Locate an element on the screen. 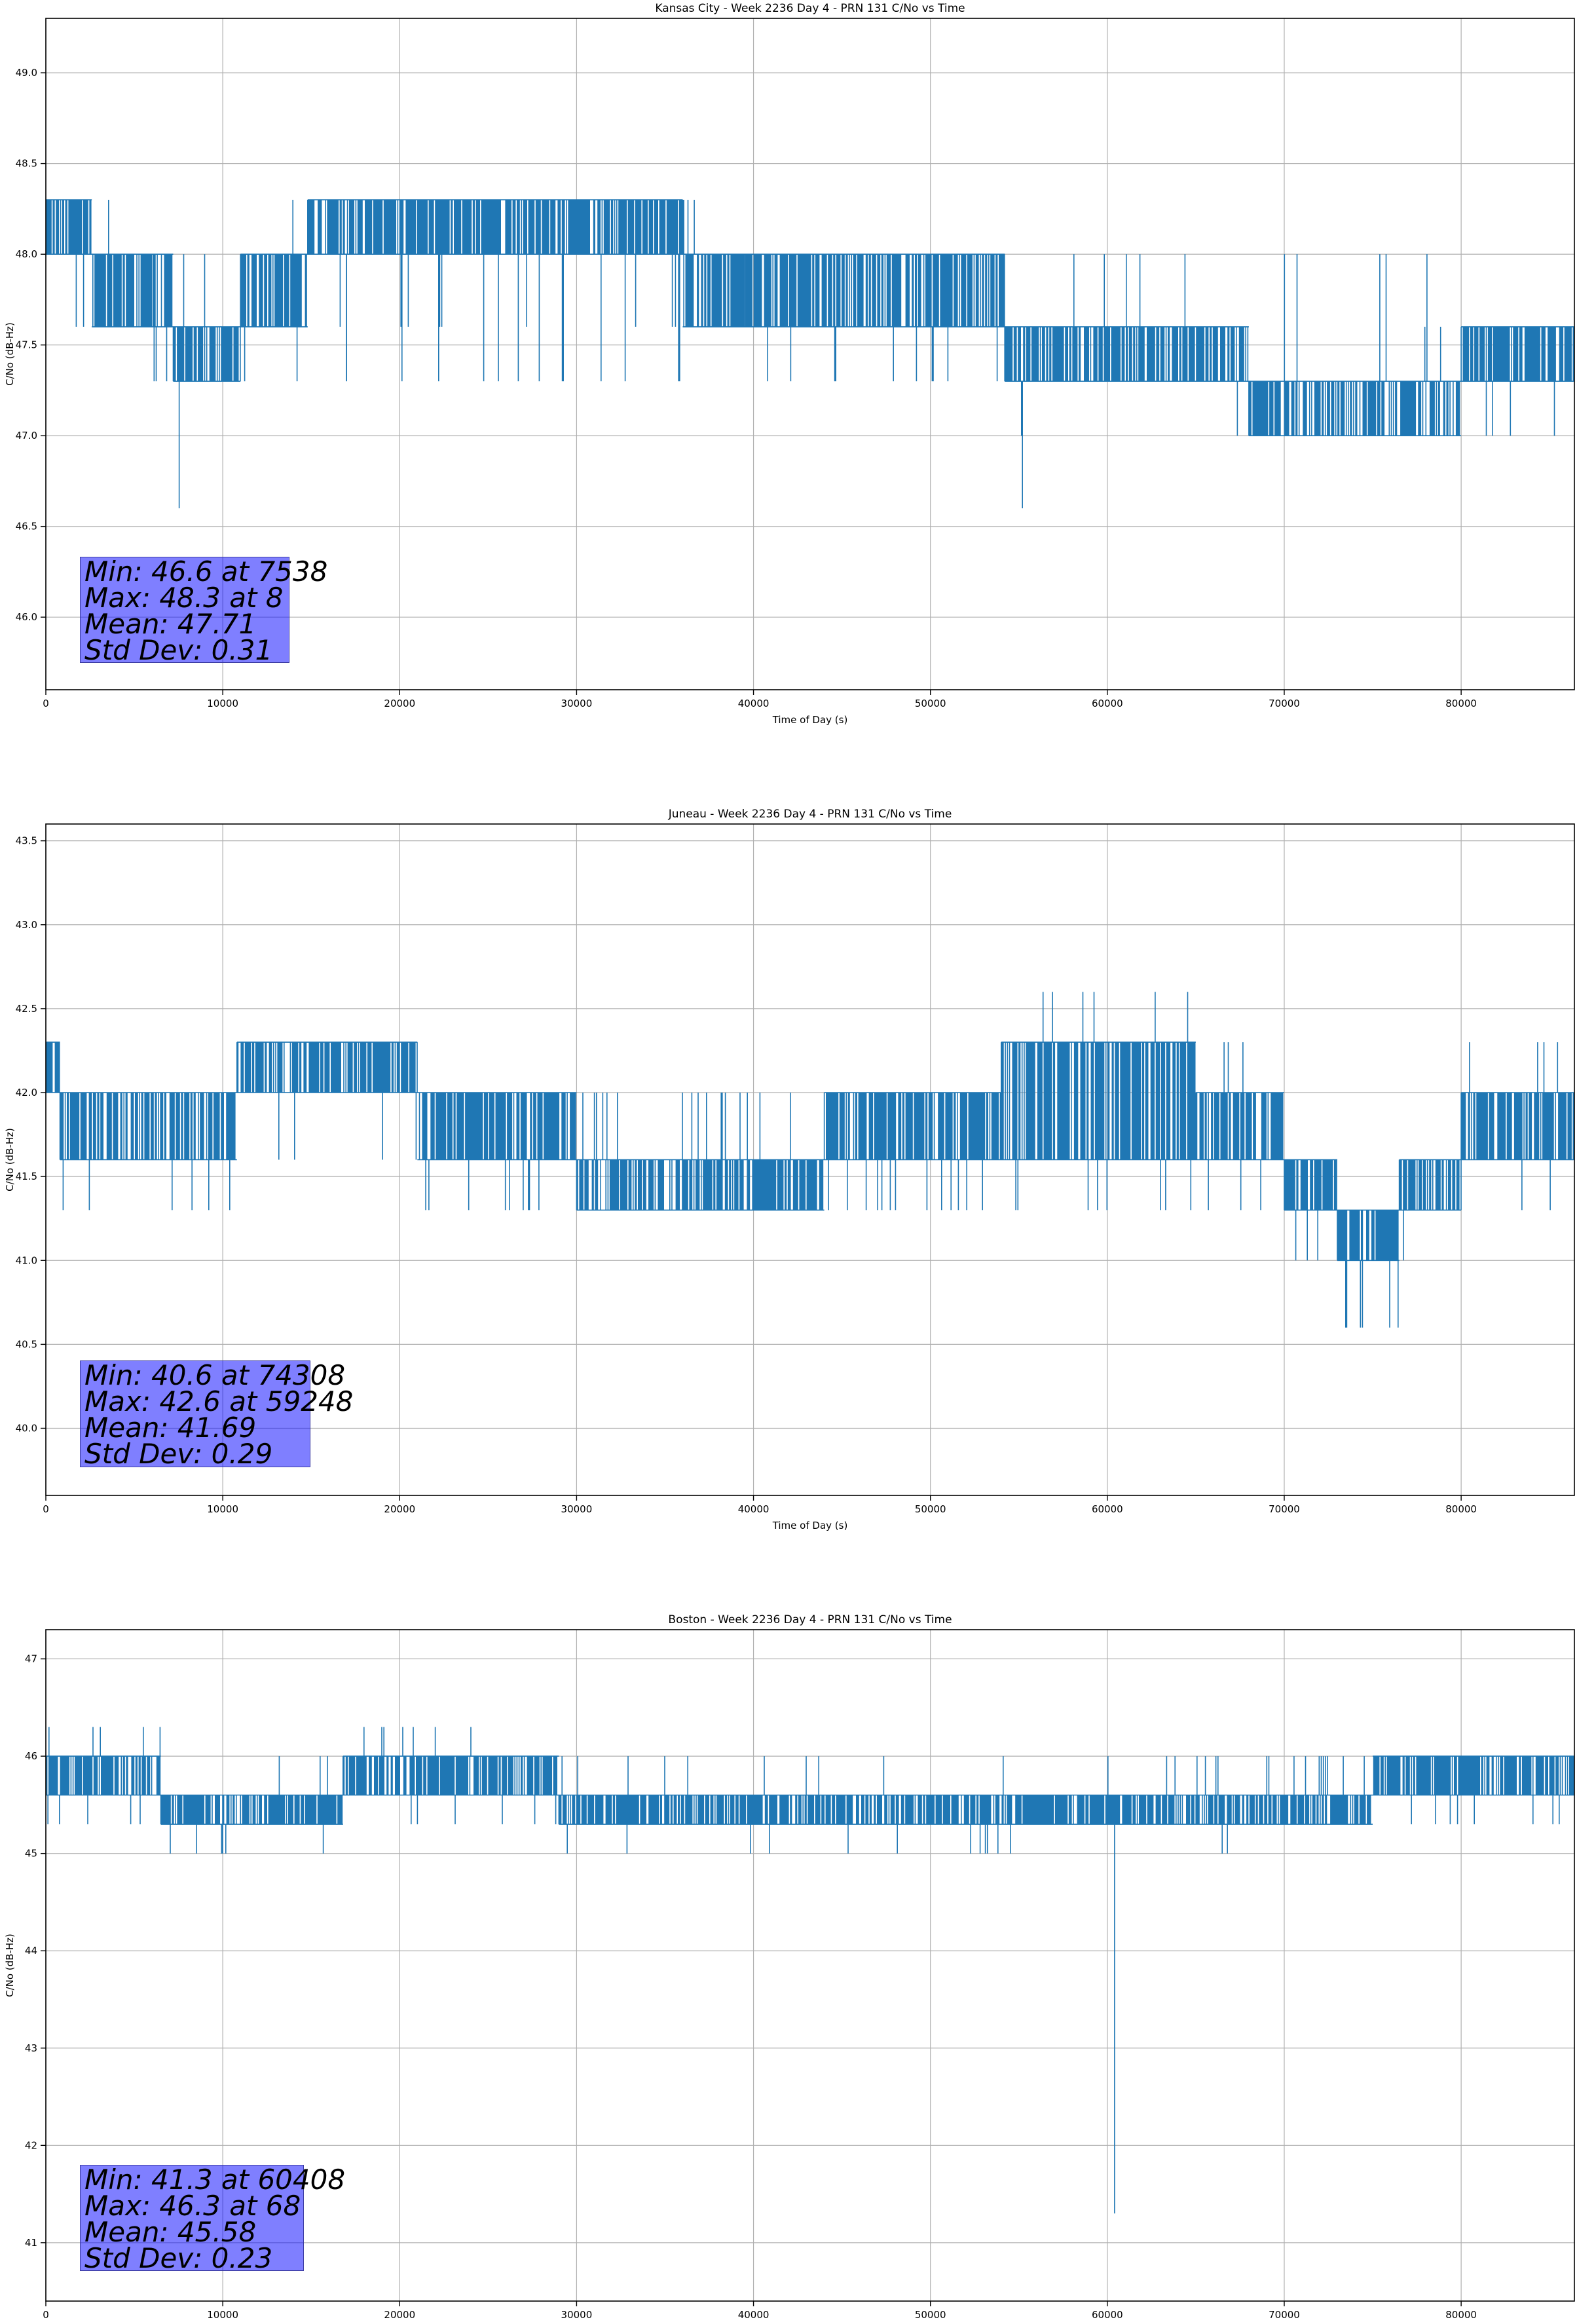  y-tick-label: 48.0 is located at coordinates (26, 254).